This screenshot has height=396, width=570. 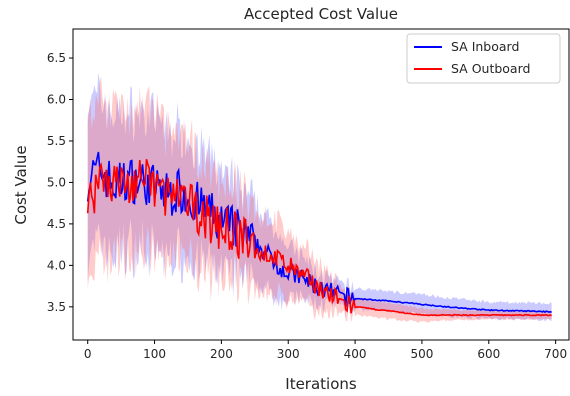 I want to click on x-axis-label: Iterations, so click(x=321, y=384).